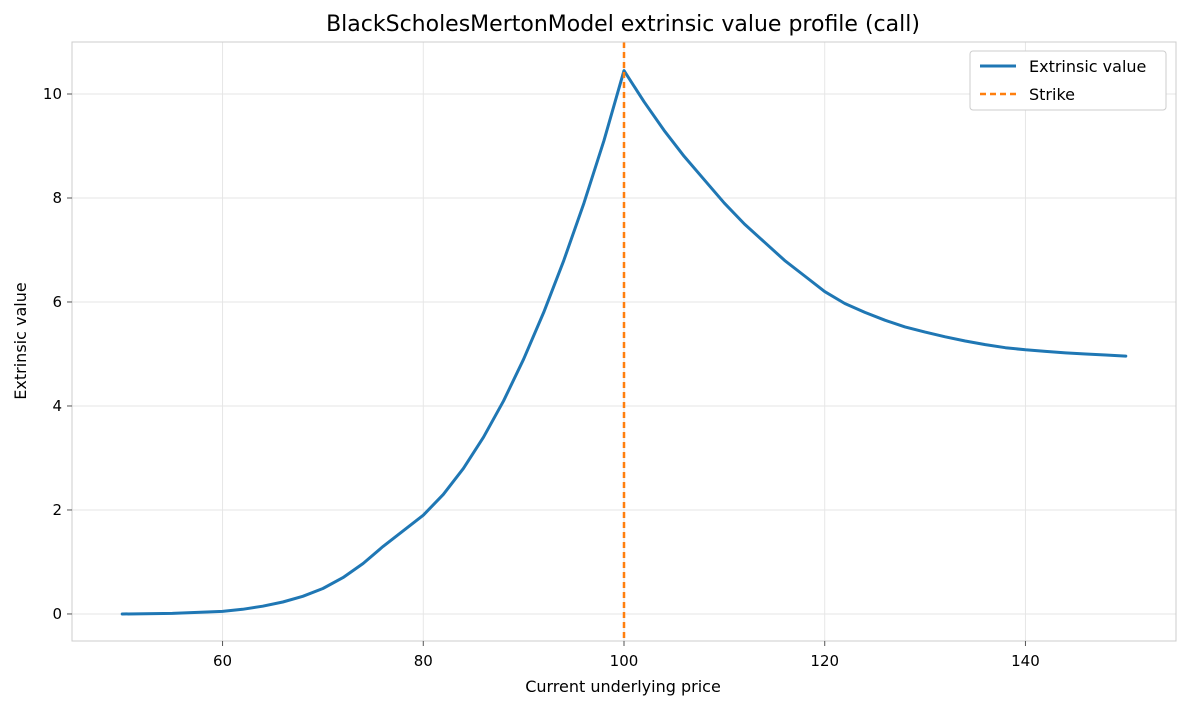  Describe the element at coordinates (824, 661) in the screenshot. I see `x-tick-label: 120` at that location.